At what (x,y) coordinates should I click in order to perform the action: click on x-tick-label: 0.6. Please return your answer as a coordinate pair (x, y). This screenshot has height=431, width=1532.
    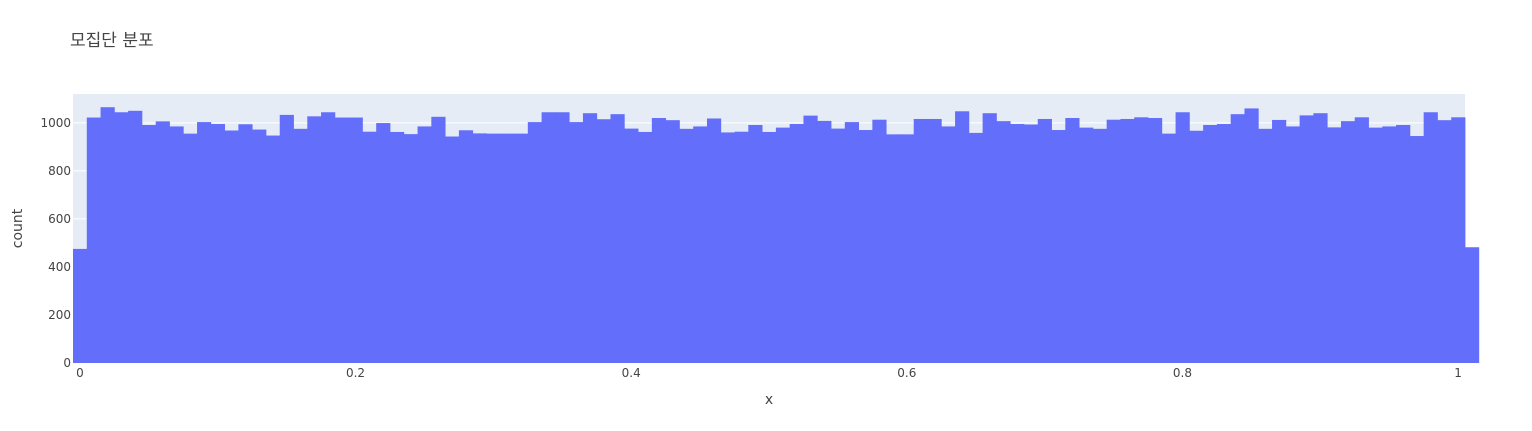
    Looking at the image, I should click on (906, 373).